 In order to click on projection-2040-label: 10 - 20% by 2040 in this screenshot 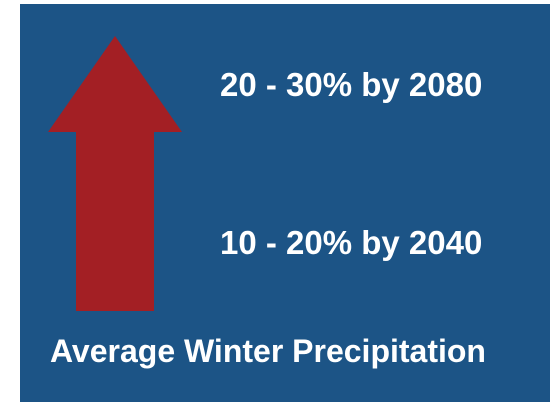, I will do `click(351, 242)`.